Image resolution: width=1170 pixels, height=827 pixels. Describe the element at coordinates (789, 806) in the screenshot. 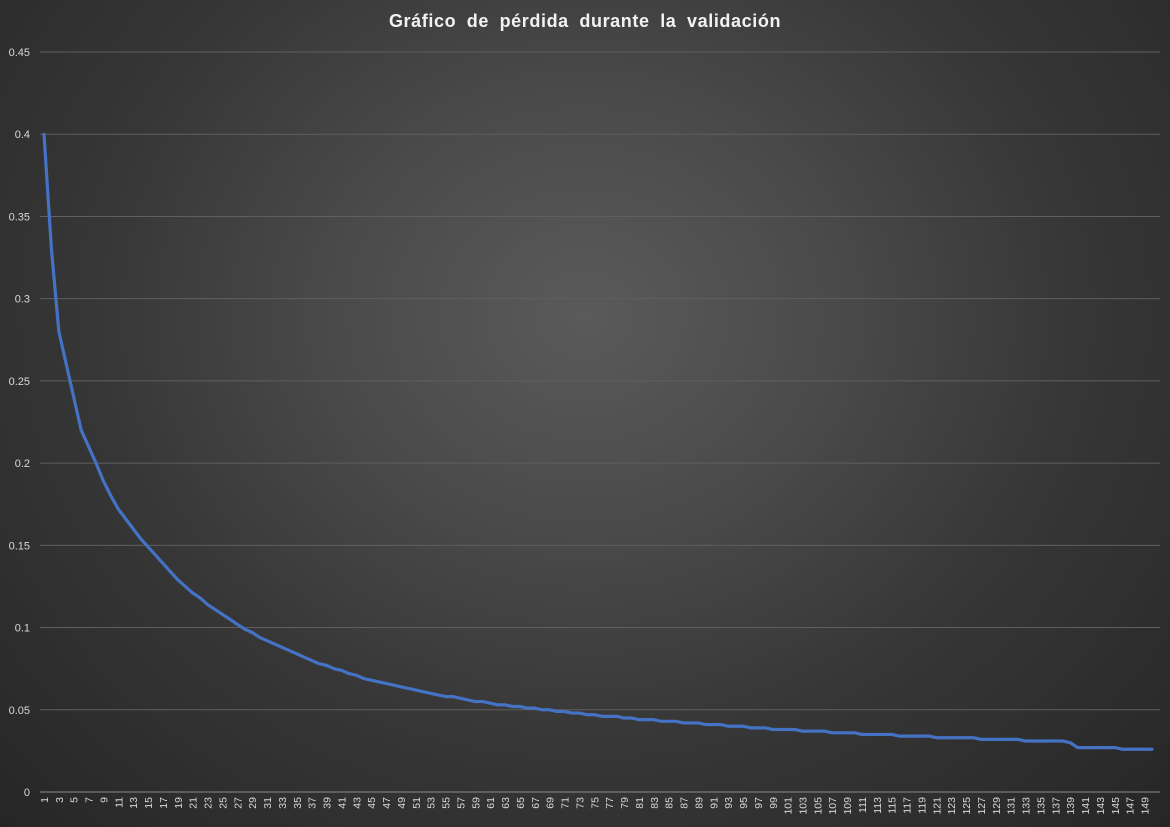

I see `x-tick-label: 101` at that location.